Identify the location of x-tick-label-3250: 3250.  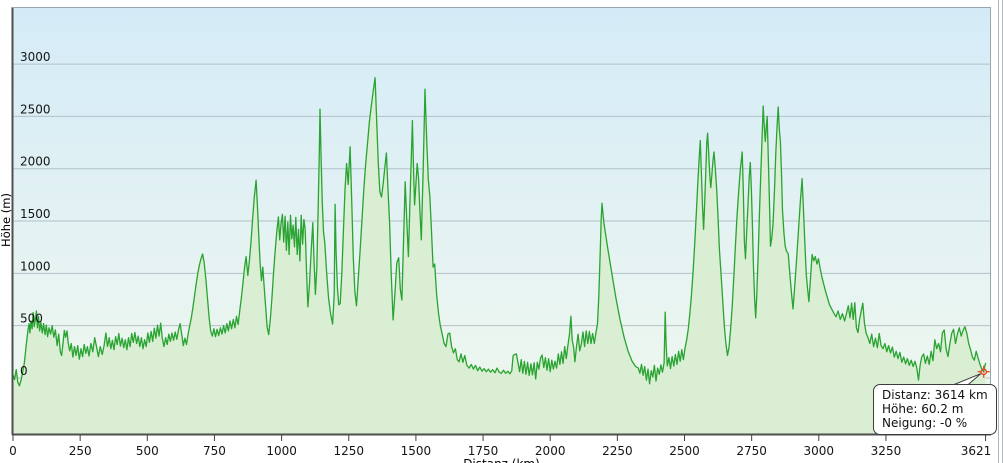
(886, 451).